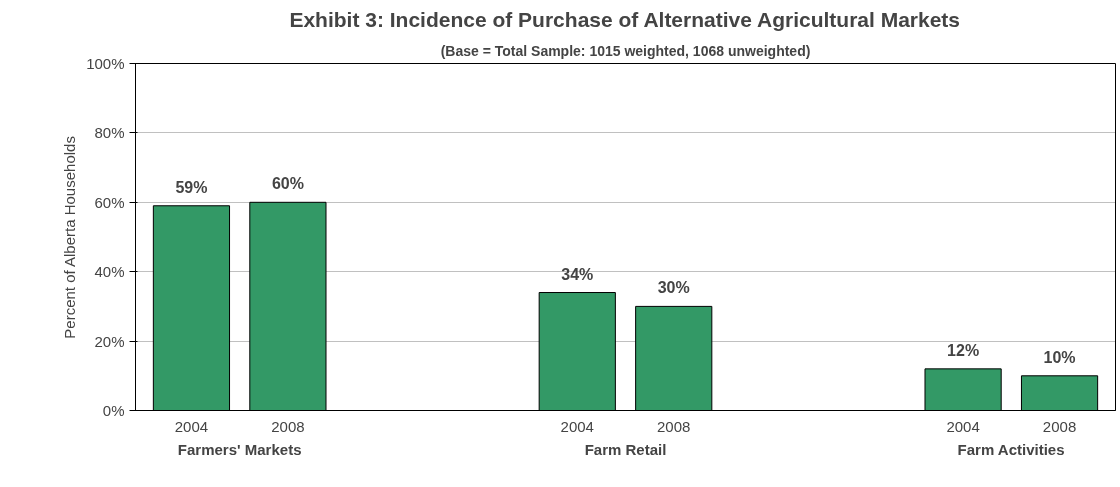 Image resolution: width=1120 pixels, height=487 pixels. What do you see at coordinates (191, 187) in the screenshot?
I see `data-label: 59%` at bounding box center [191, 187].